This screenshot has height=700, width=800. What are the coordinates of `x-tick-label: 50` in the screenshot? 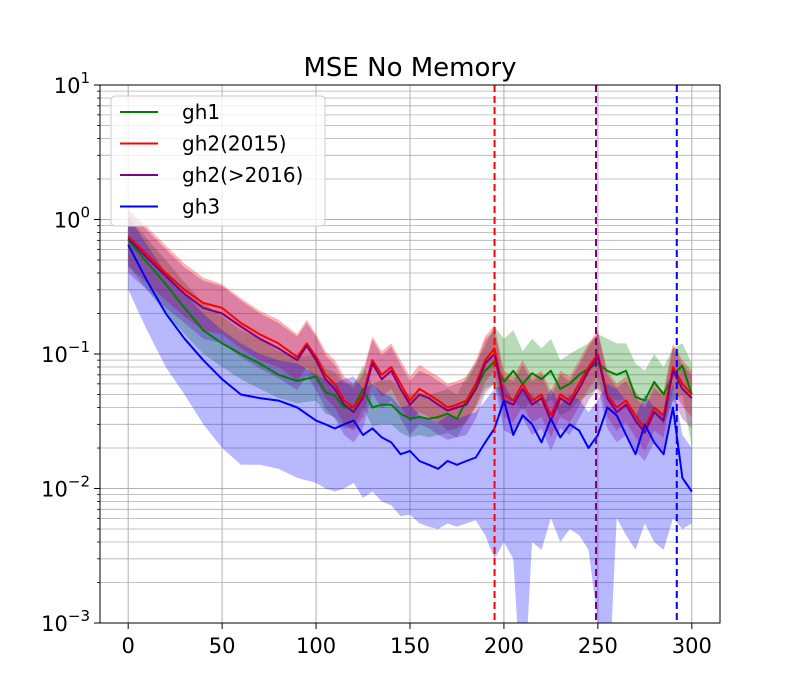 It's located at (222, 646).